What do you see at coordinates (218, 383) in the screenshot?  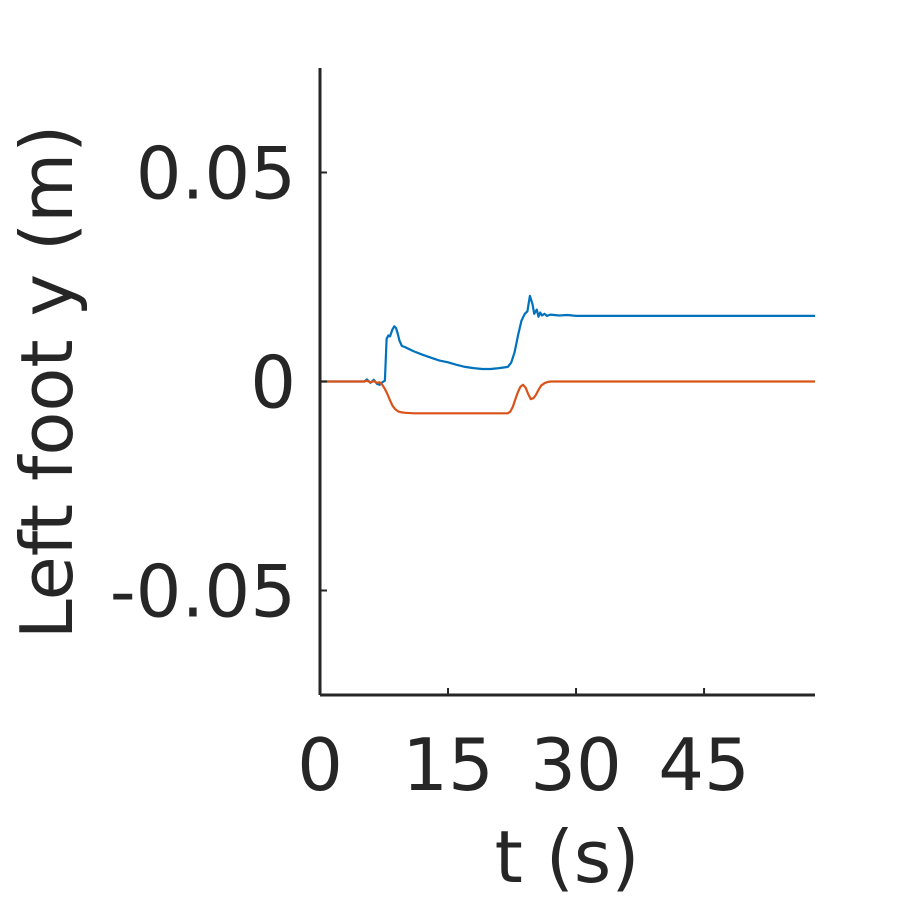 I see `y-axis-ticks: -0.05 0 0.05` at bounding box center [218, 383].